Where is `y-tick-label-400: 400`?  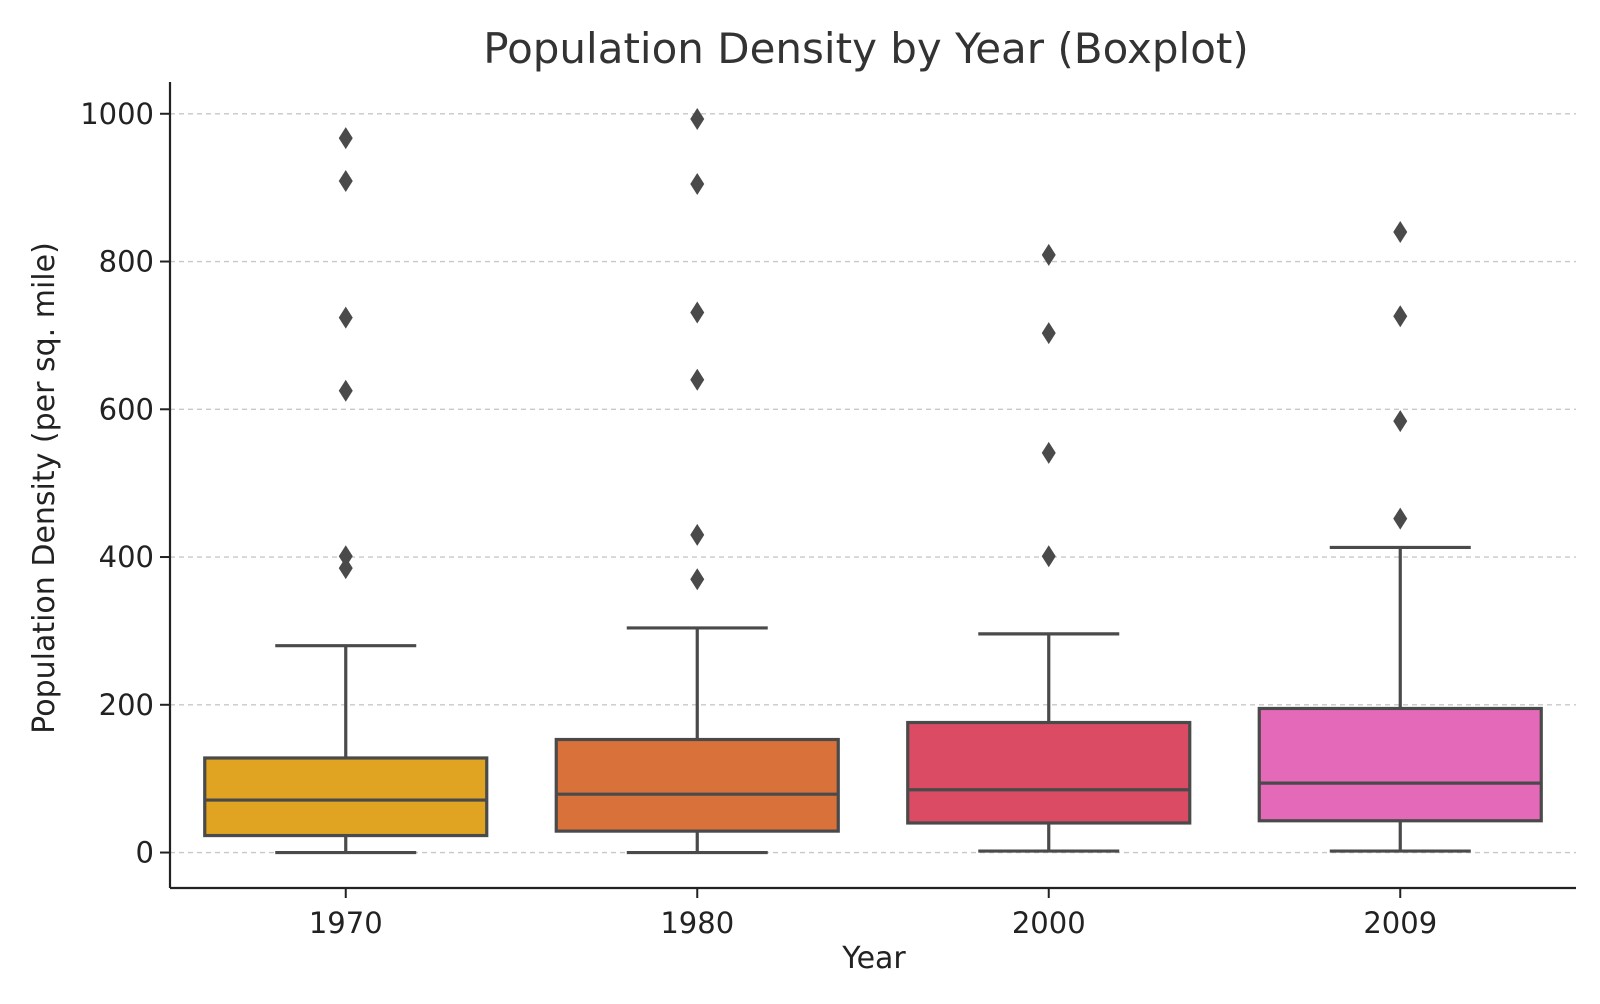 y-tick-label-400: 400 is located at coordinates (126, 557).